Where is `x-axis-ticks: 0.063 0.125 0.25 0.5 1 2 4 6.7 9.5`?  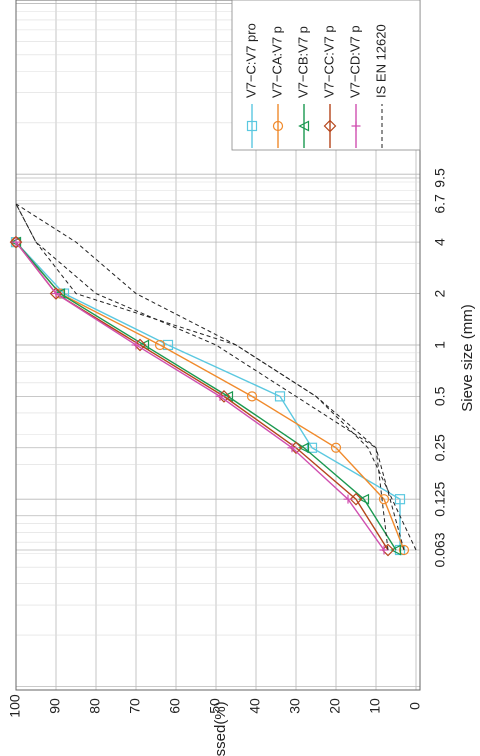 x-axis-ticks: 0.063 0.125 0.25 0.5 1 2 4 6.7 9.5 is located at coordinates (440, 367).